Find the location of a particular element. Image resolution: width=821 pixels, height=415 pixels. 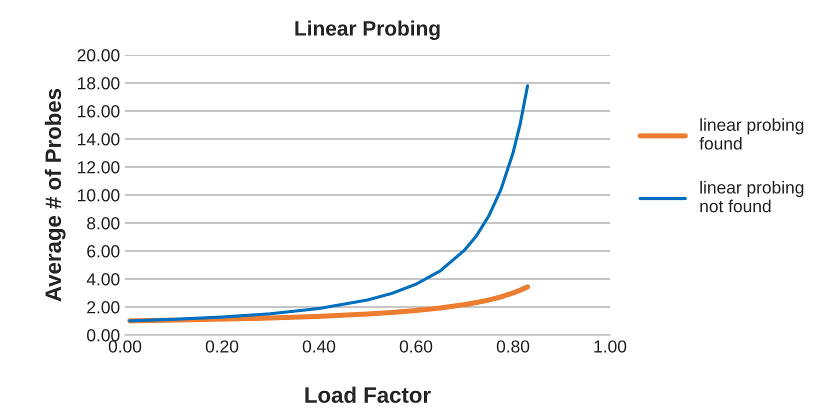

x-axis-title: Load Factor is located at coordinates (368, 394).